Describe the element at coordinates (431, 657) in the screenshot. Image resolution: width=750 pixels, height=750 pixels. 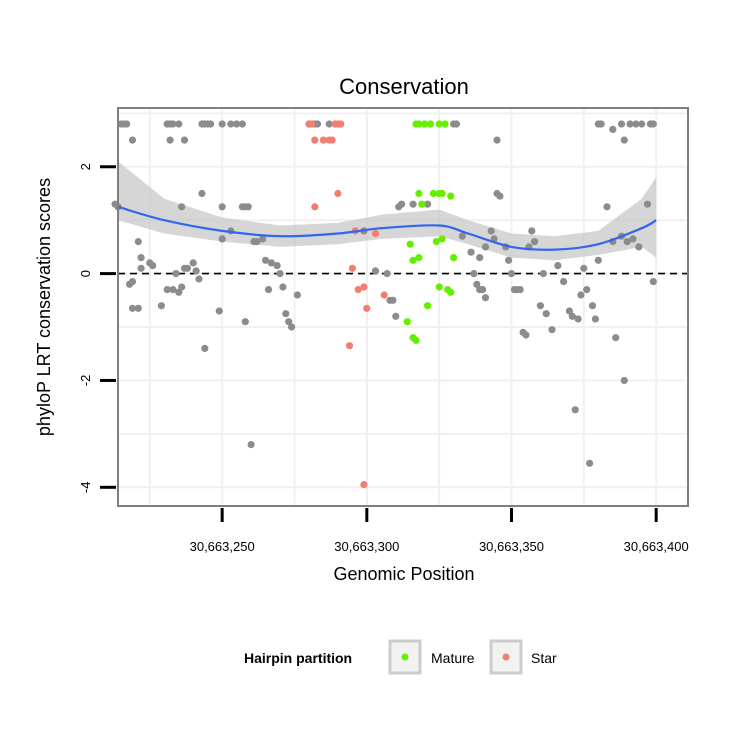
I see `legend-item-mature: Mature` at that location.